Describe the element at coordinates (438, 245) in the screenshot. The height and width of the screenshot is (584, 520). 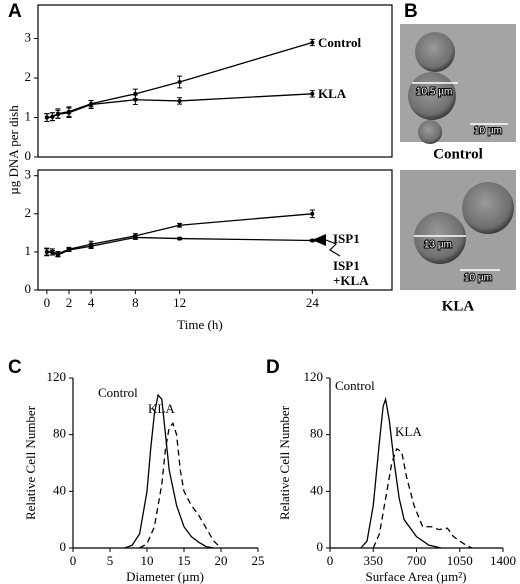
I see `scale-label: 13 µm` at that location.